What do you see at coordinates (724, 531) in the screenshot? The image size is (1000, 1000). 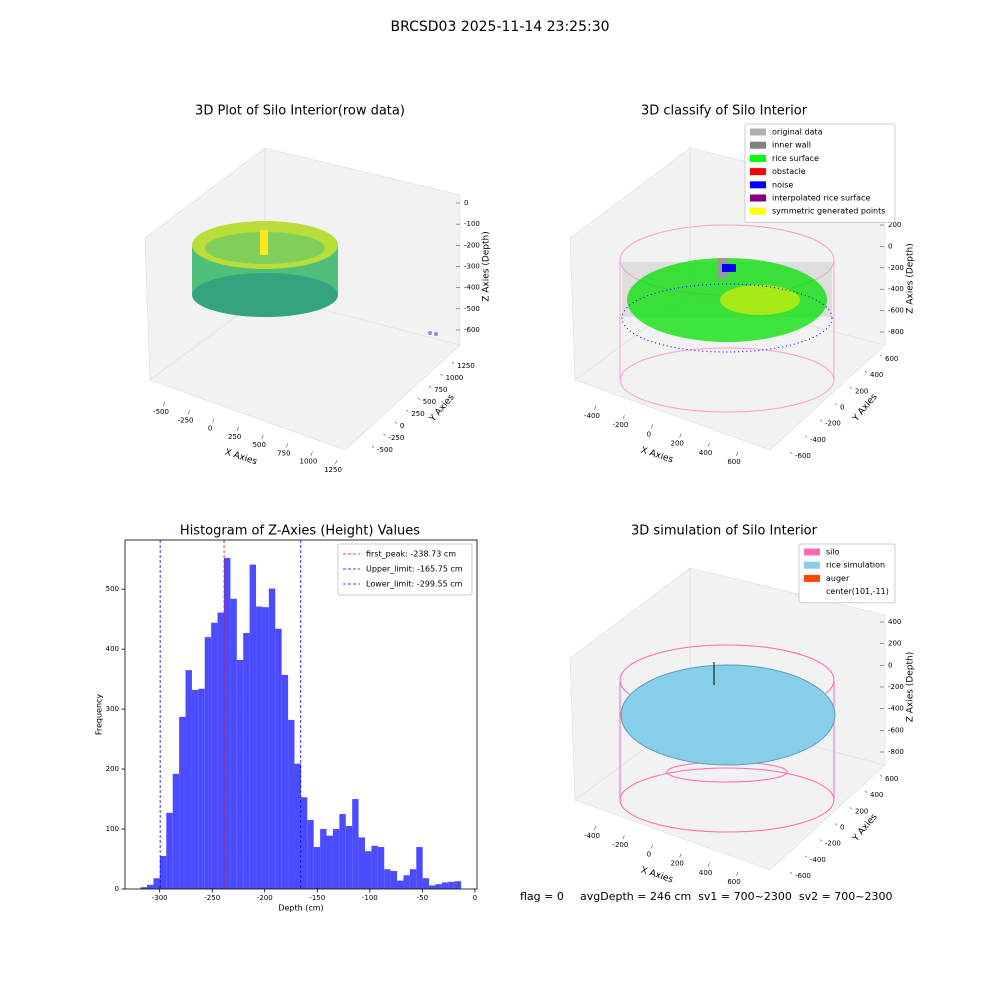 I see `chart-title: 3D simulation of Silo Interior` at bounding box center [724, 531].